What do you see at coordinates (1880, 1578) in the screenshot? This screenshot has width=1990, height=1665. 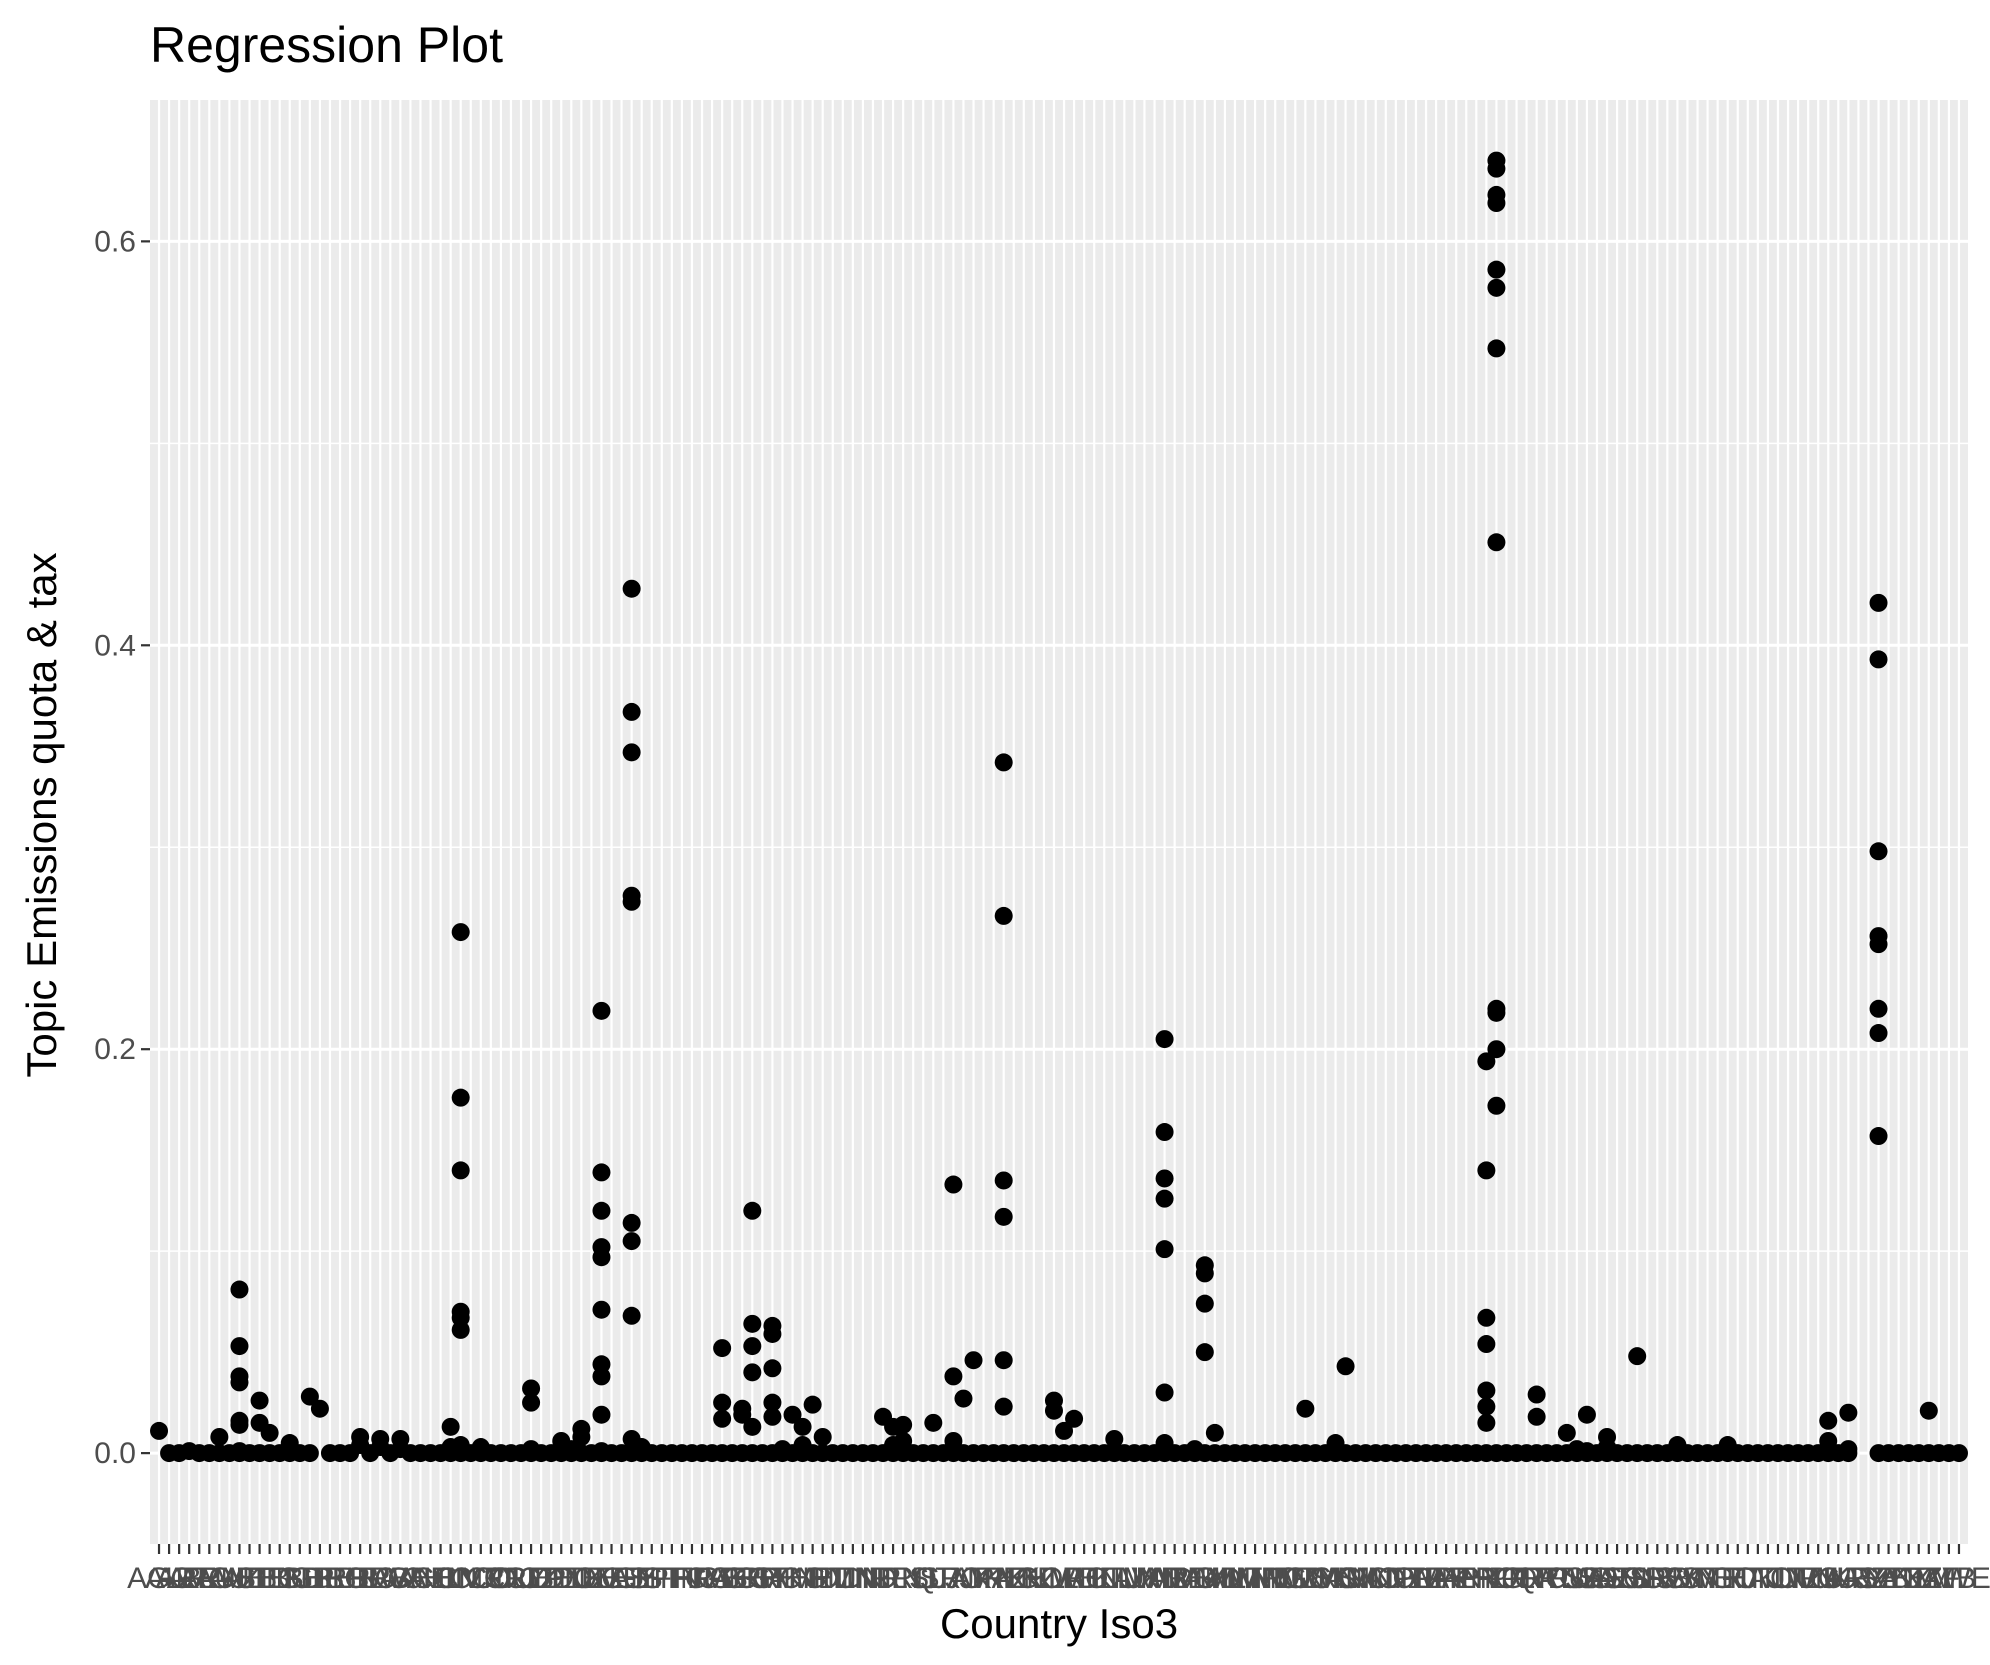 I see `x-tick-label: UZB` at bounding box center [1880, 1578].